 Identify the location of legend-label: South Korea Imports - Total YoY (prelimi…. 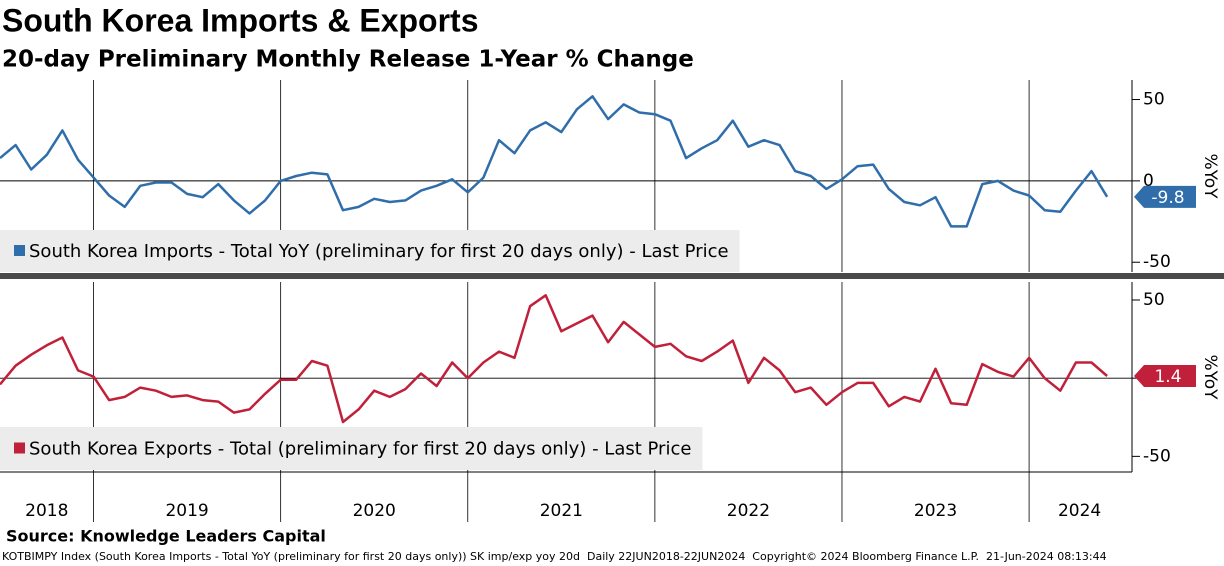
(379, 251).